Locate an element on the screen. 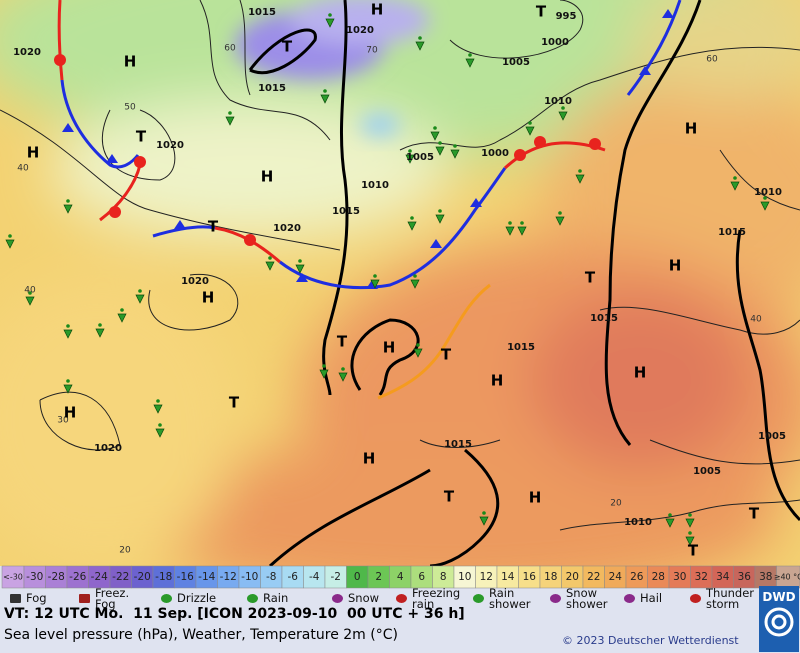  scale-label: -18 is located at coordinates (163, 577).